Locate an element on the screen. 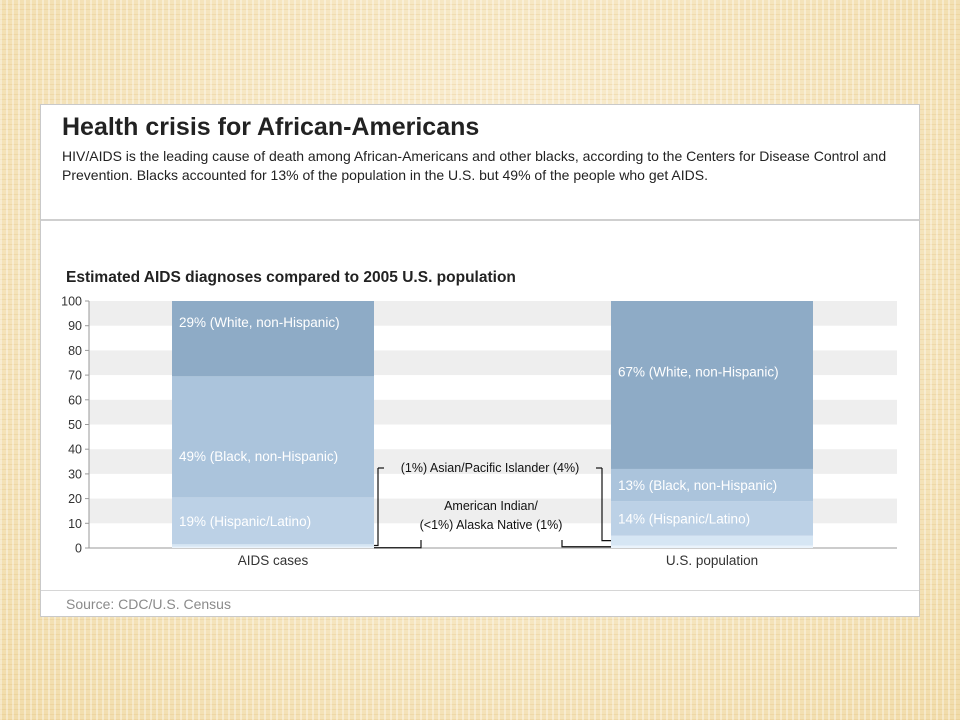 The image size is (960, 720). annotation-bracket-asian-left is located at coordinates (376, 507).